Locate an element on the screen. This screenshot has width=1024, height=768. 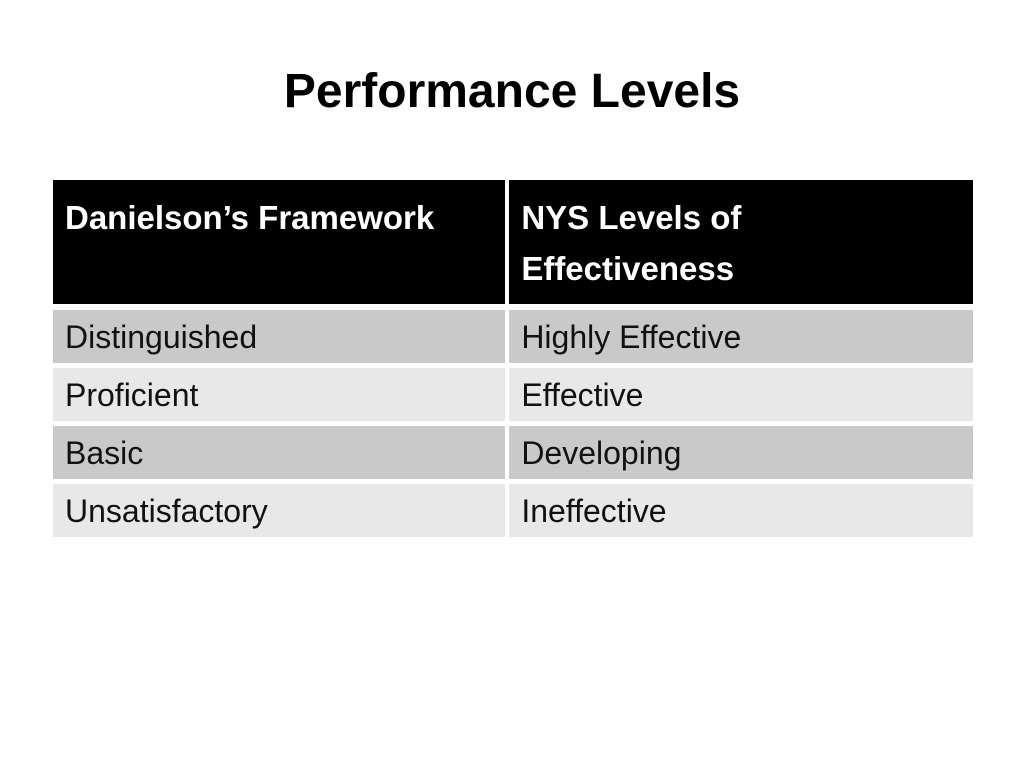
table-row-distinguished: Distinguished Highly Effective is located at coordinates (513, 339).